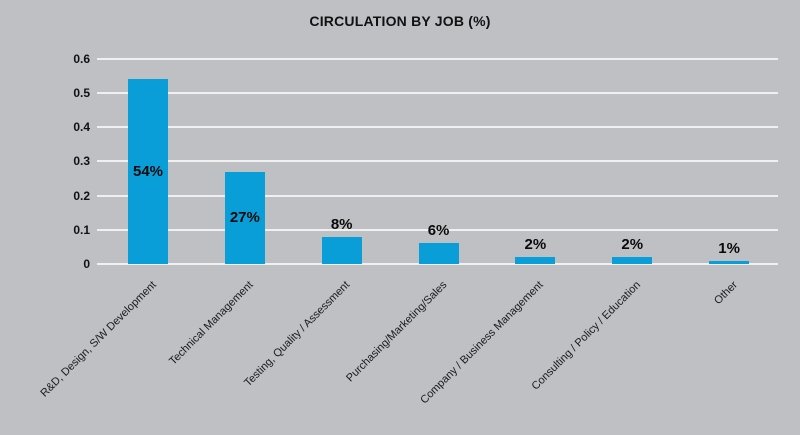  What do you see at coordinates (729, 248) in the screenshot?
I see `bar-value-label: 1%` at bounding box center [729, 248].